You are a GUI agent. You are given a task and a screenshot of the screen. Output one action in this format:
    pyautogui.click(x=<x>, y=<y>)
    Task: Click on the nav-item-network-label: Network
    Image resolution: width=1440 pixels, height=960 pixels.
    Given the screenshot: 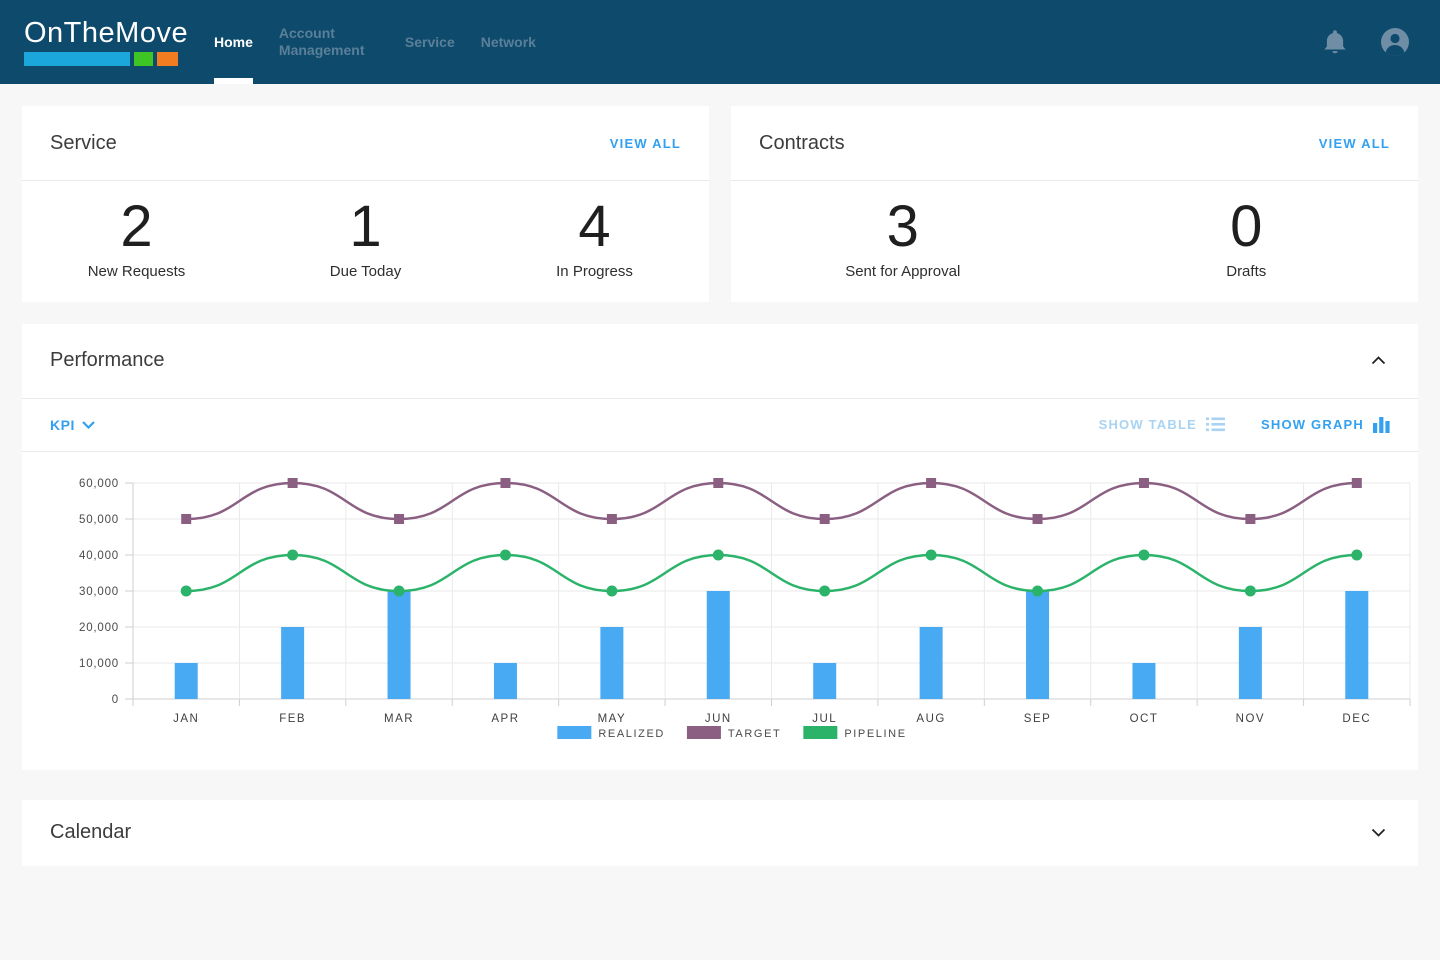 What is the action you would take?
    pyautogui.click(x=508, y=42)
    